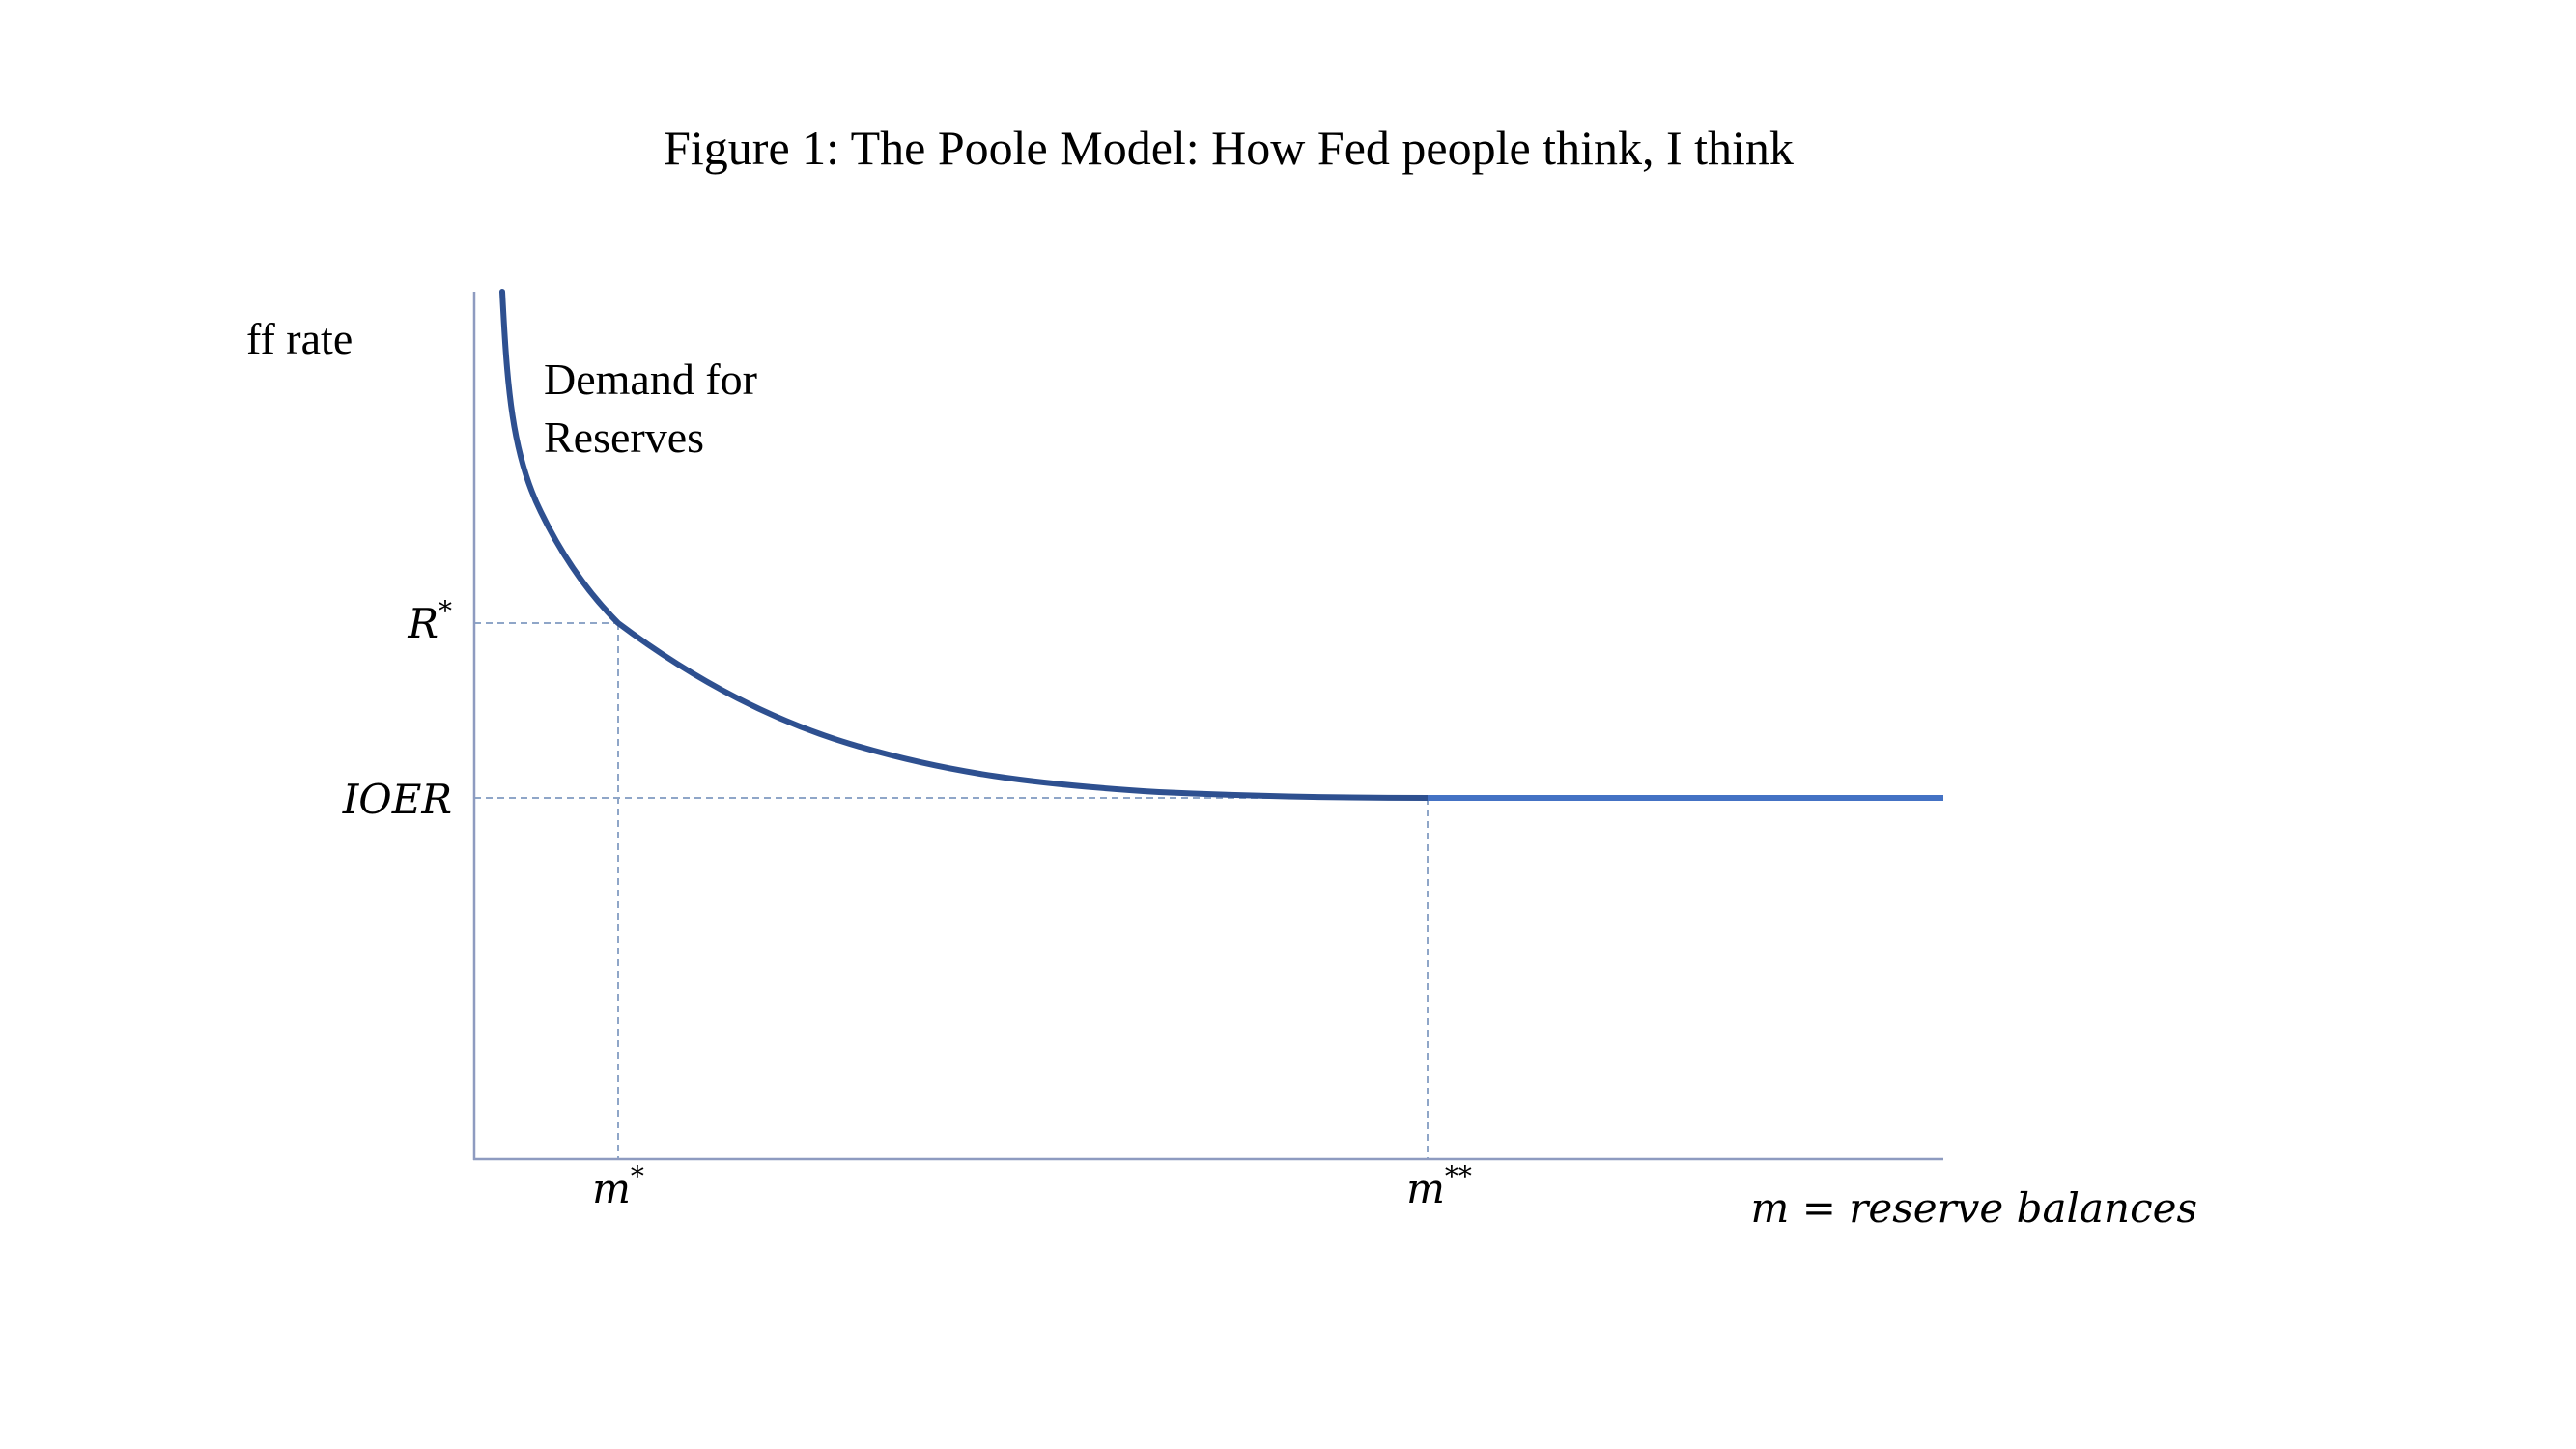 The width and height of the screenshot is (2576, 1449). What do you see at coordinates (1458, 1176) in the screenshot?
I see `m-2star-superscript: **` at bounding box center [1458, 1176].